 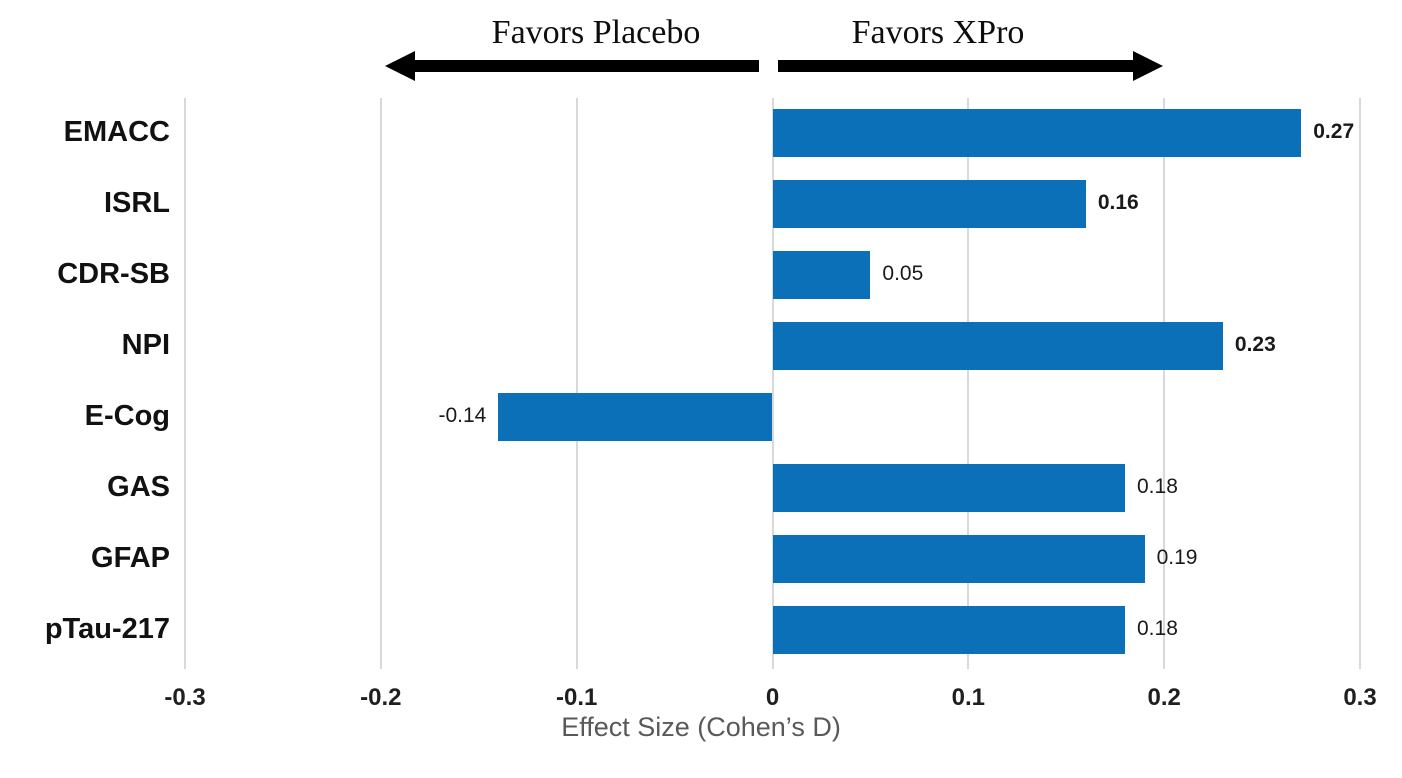 I want to click on category-label: pTau-217, so click(x=107, y=628).